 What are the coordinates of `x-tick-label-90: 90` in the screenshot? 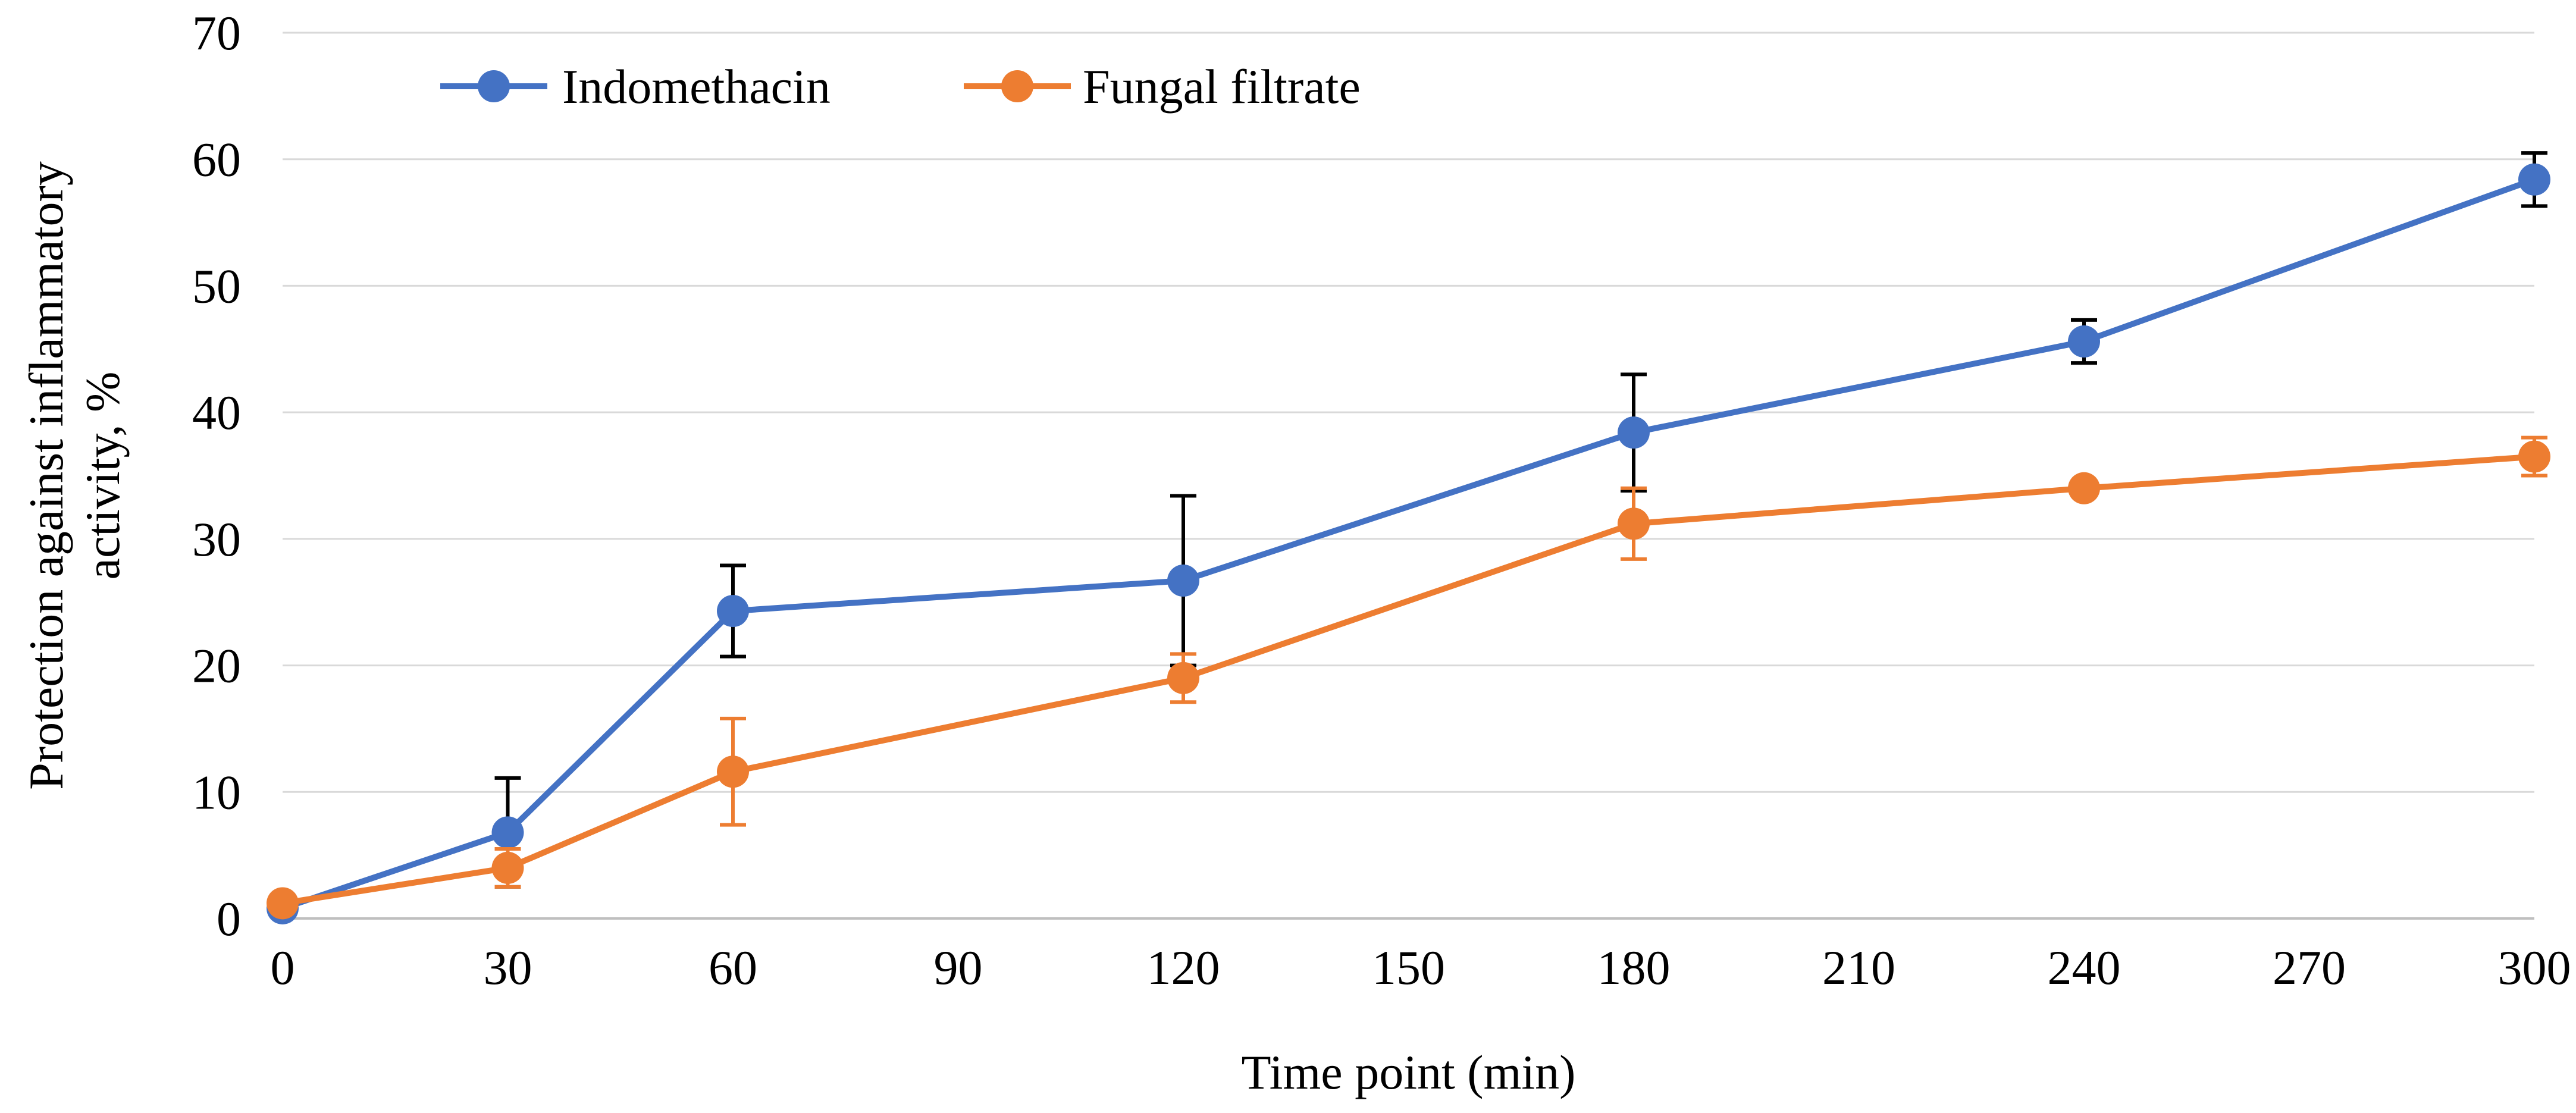 It's located at (958, 967).